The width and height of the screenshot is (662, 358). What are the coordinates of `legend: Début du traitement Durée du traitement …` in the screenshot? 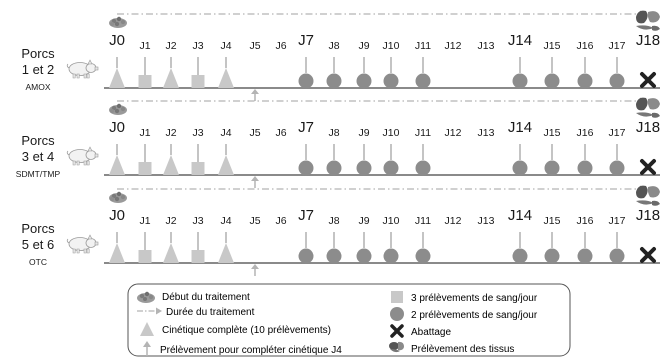 It's located at (349, 320).